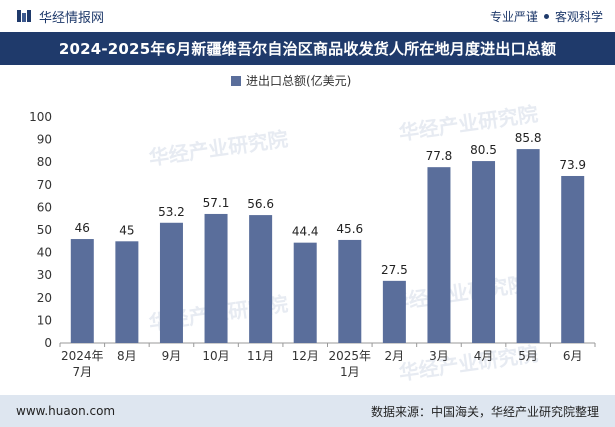 The image size is (615, 427). Describe the element at coordinates (44, 298) in the screenshot. I see `y-tick-label: 20` at that location.